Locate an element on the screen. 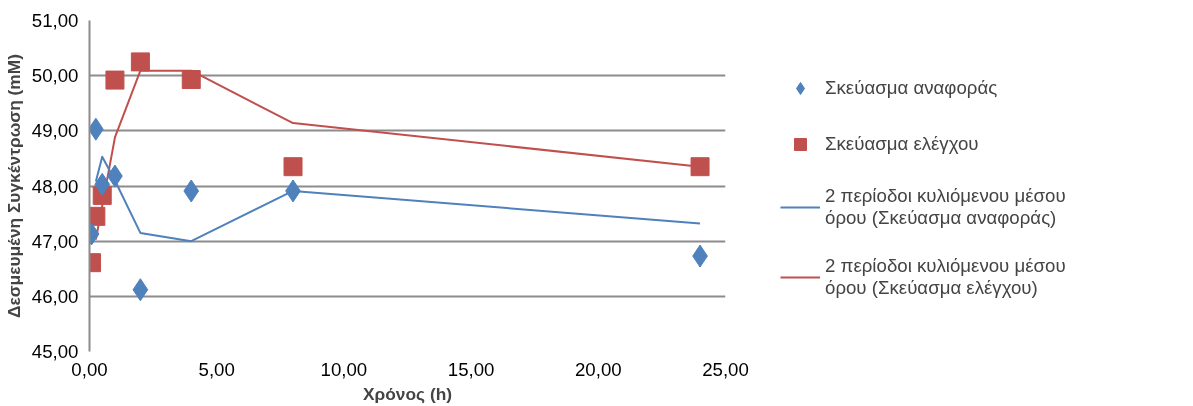  y-tick-label: 49,00 is located at coordinates (55, 131).